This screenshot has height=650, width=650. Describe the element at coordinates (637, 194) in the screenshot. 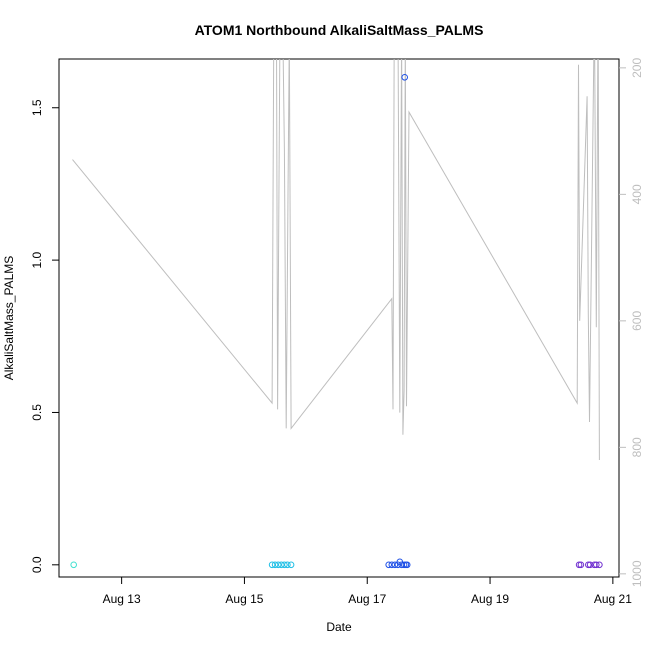

I see `y2-tick-label: 400` at that location.